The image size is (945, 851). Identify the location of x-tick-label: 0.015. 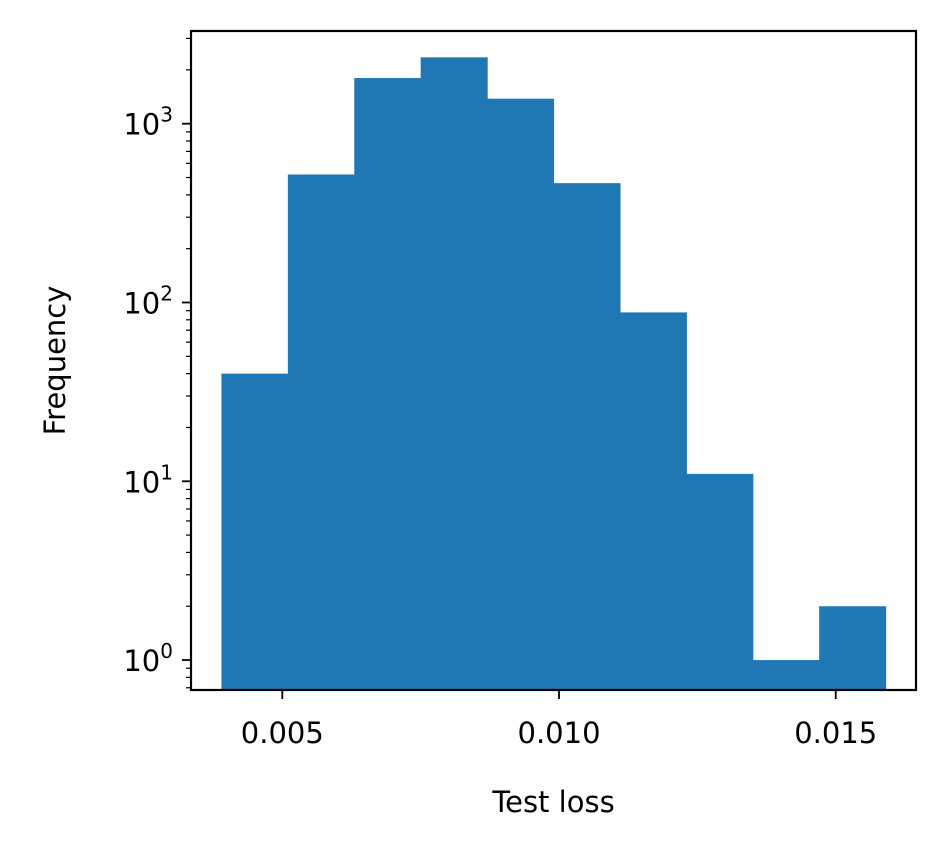
(835, 733).